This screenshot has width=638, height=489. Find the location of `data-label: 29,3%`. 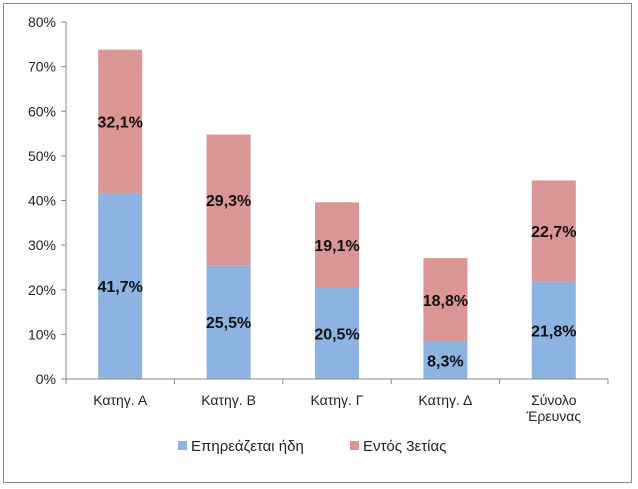

data-label: 29,3% is located at coordinates (228, 201).